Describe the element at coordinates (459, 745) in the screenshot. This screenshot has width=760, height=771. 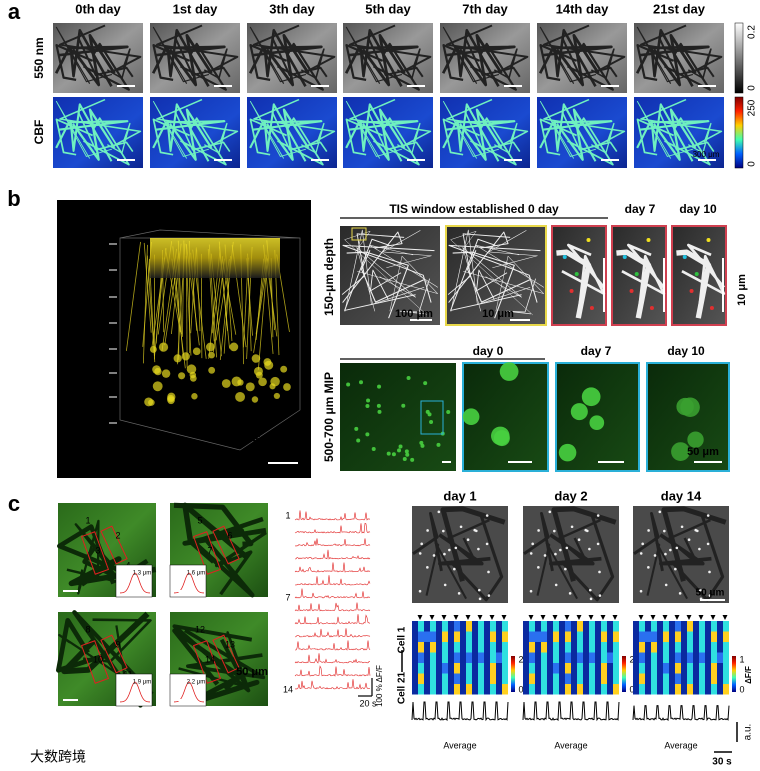
I see `average-label: Average` at that location.